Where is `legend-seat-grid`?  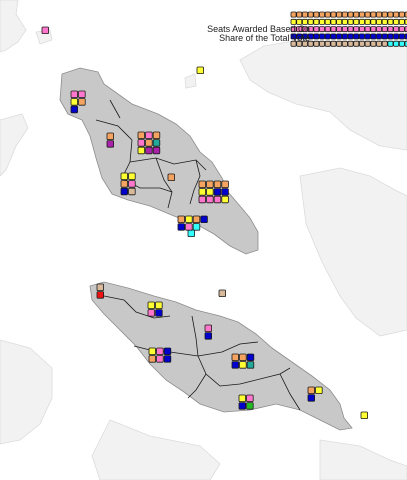
legend-seat-grid is located at coordinates (348, 29).